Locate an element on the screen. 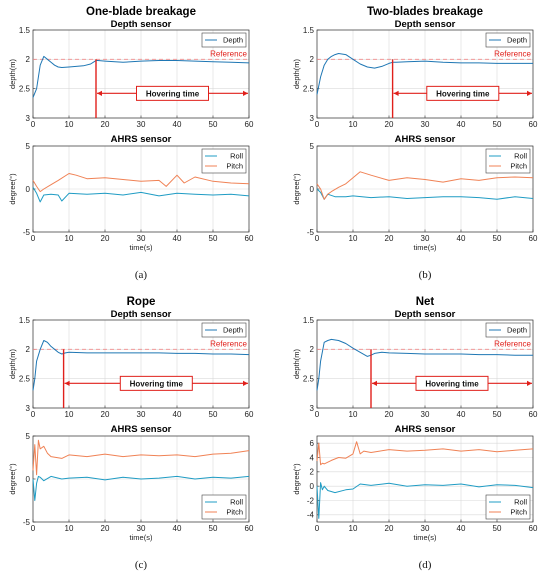 The width and height of the screenshot is (550, 575). panel-a-reference-label: Reference is located at coordinates (228, 53).